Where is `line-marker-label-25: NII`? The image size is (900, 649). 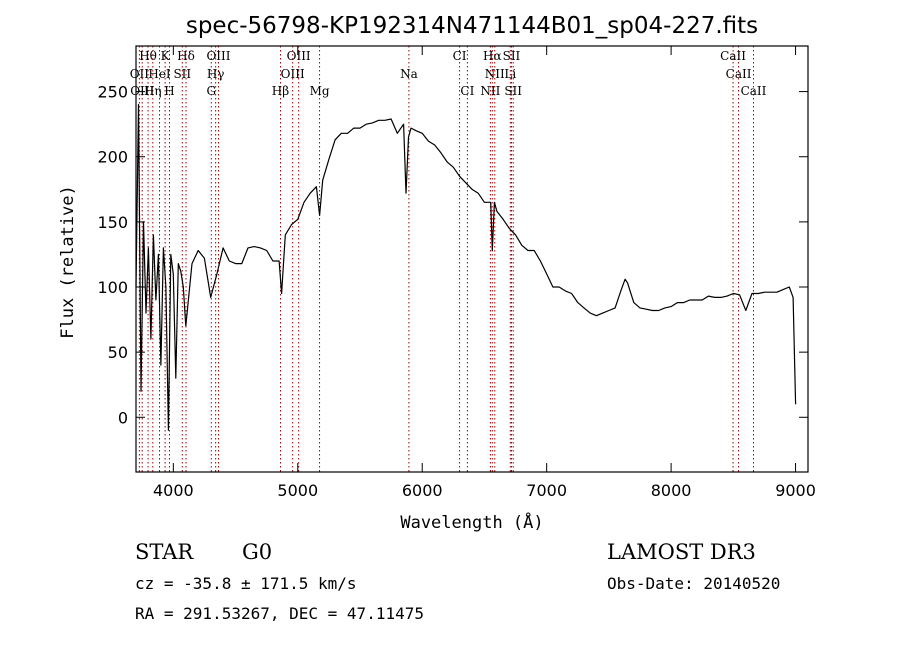
line-marker-label-25: NII is located at coordinates (490, 91).